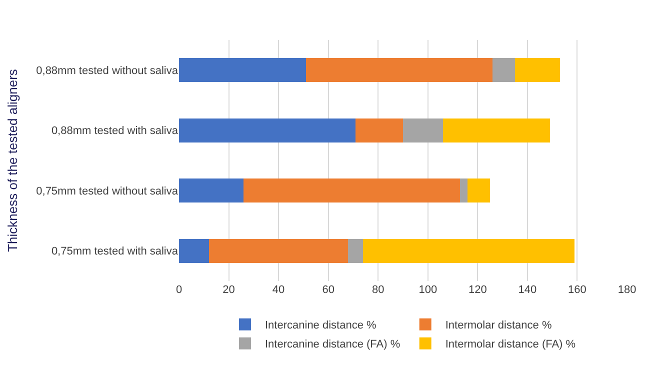  I want to click on legend-label: Intercanine distance %, so click(321, 326).